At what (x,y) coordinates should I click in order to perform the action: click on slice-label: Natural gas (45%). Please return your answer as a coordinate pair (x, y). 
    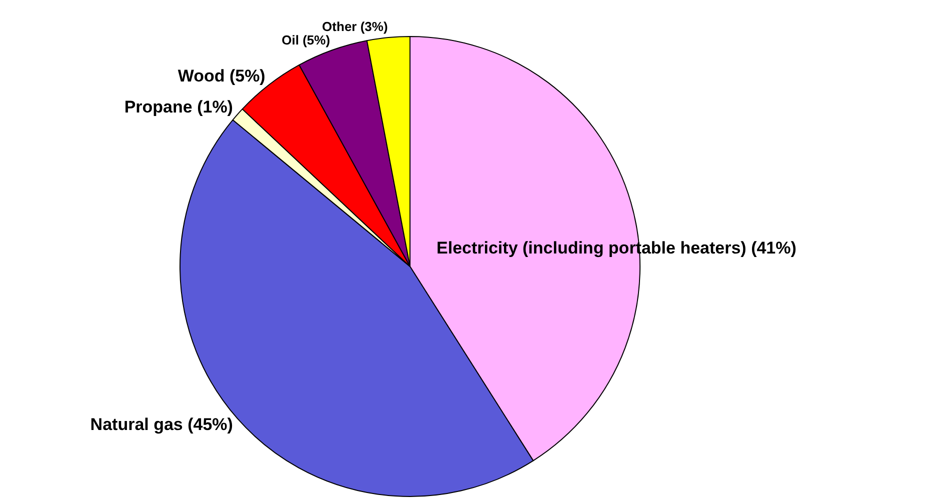
    Looking at the image, I should click on (161, 424).